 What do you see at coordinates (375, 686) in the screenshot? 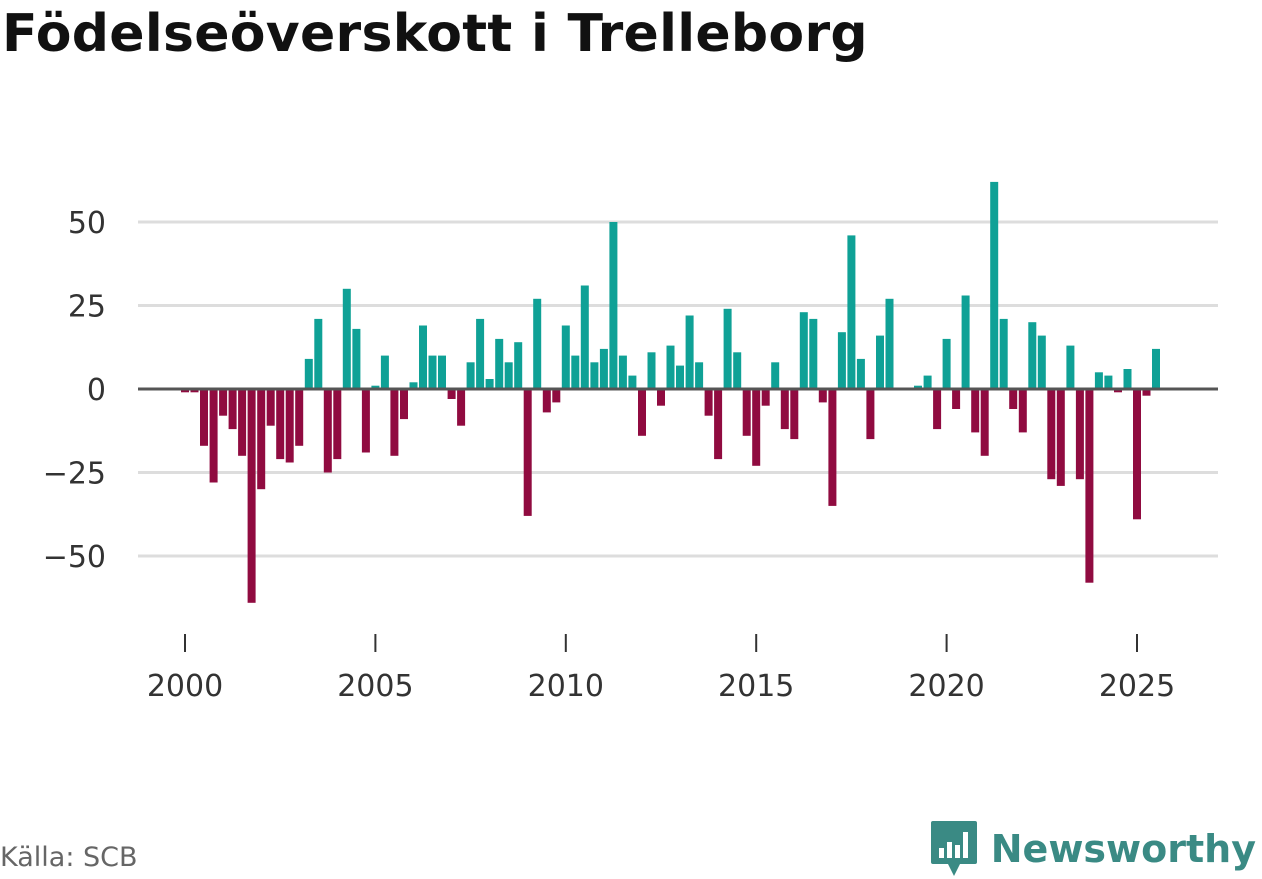
I see `x-tick-label: 2005` at bounding box center [375, 686].